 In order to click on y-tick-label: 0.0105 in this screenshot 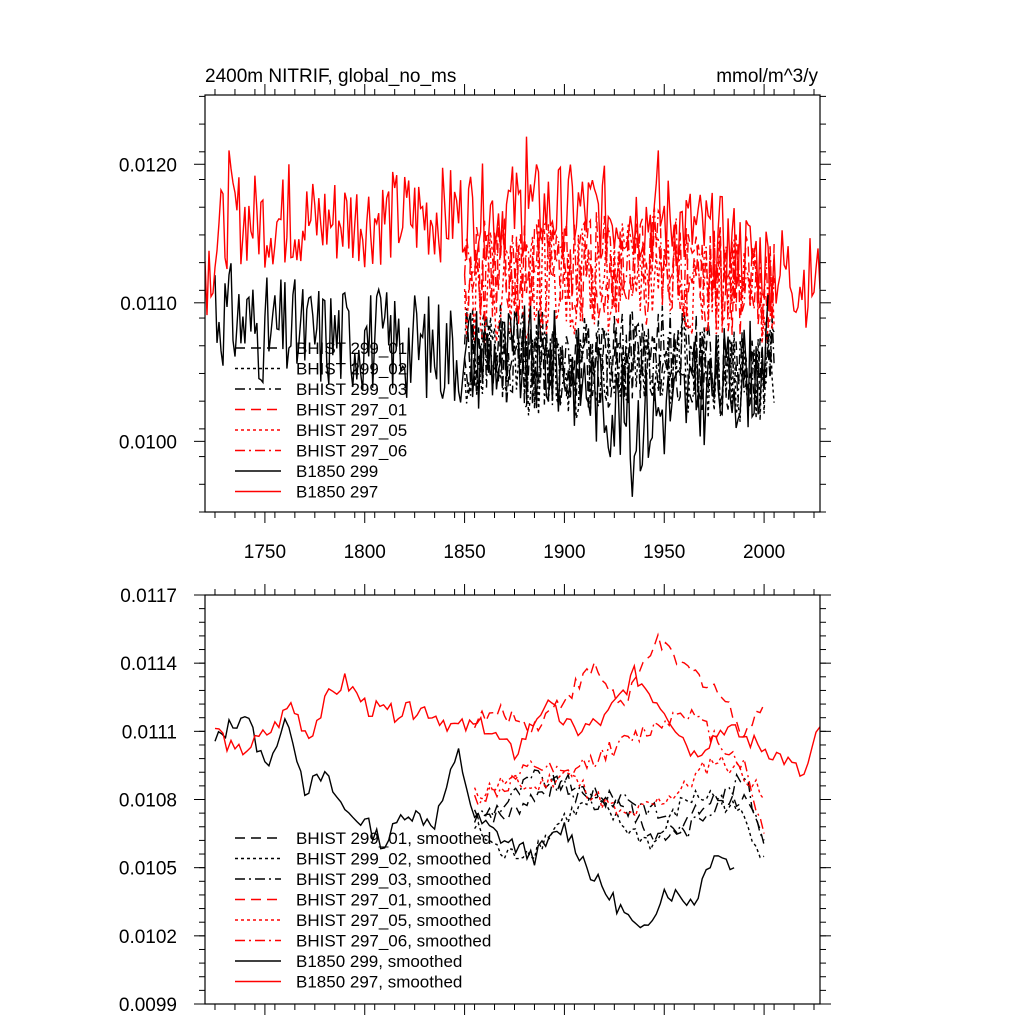, I will do `click(148, 869)`.